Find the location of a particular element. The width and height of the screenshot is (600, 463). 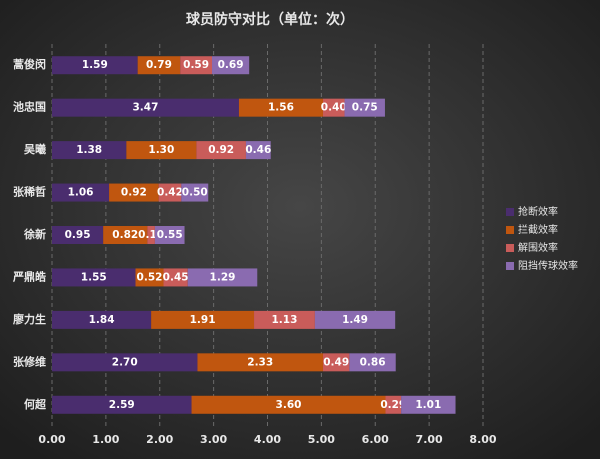

data-label: 1.55 is located at coordinates (94, 277).